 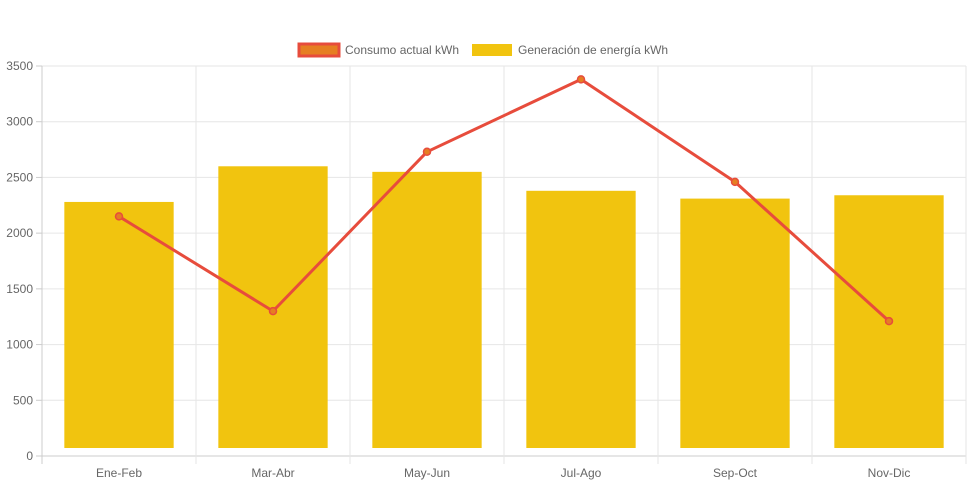 What do you see at coordinates (19, 345) in the screenshot?
I see `y-tick-label: 1000` at bounding box center [19, 345].